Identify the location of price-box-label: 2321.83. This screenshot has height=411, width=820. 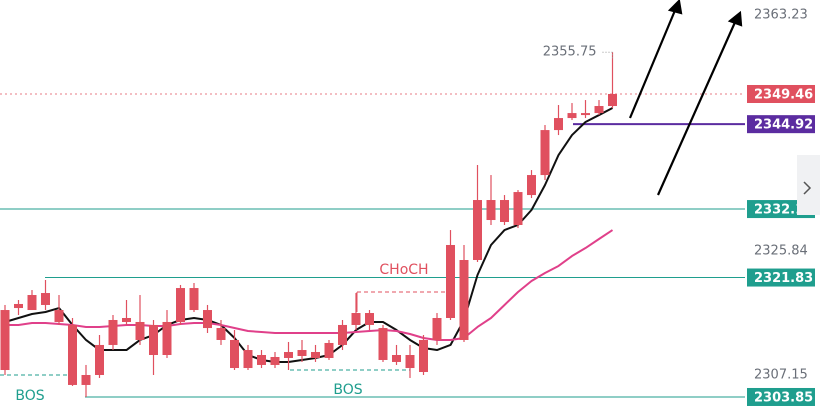
(783, 278).